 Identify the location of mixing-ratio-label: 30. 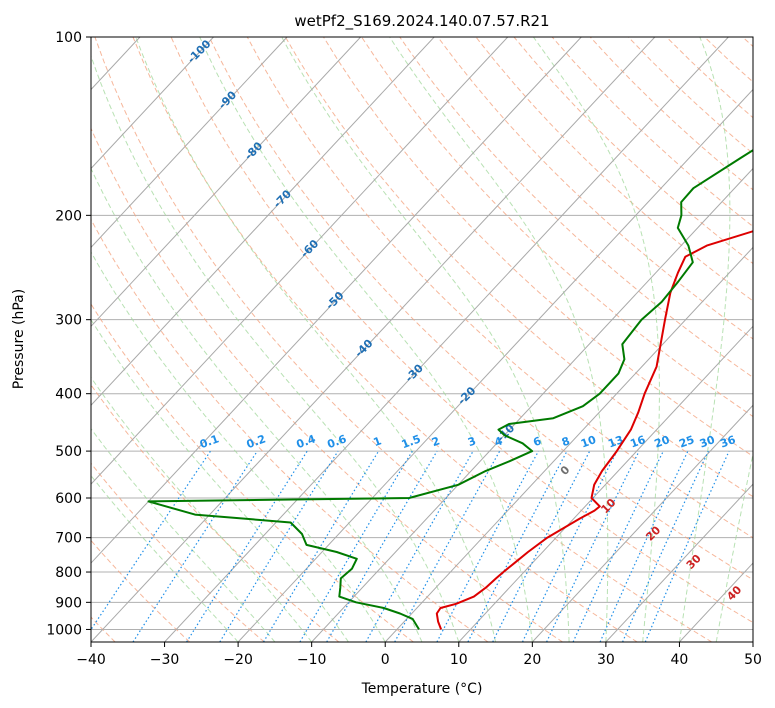
(707, 442).